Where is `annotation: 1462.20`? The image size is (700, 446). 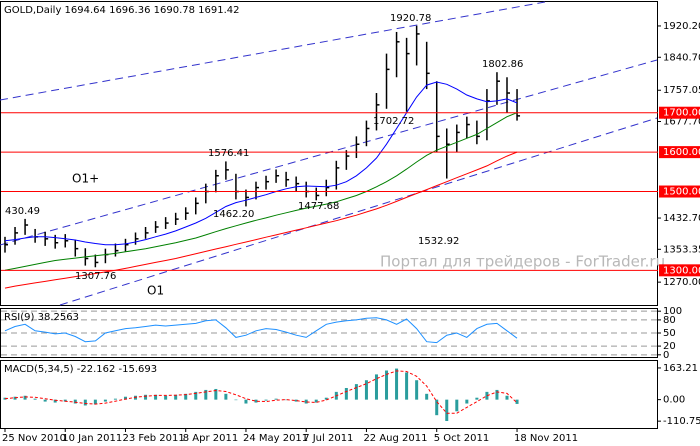
annotation: 1462.20 is located at coordinates (233, 214).